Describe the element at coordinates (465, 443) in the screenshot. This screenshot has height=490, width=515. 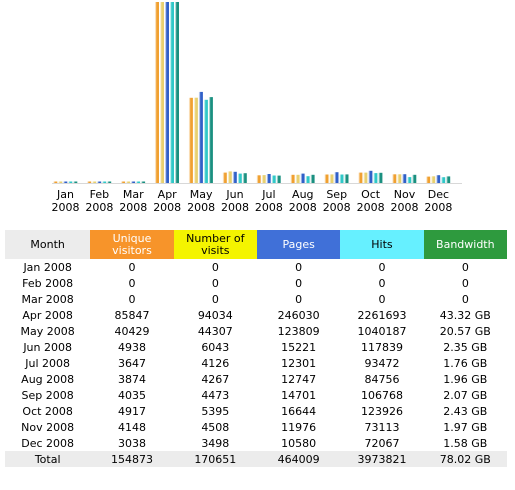
I see `cell-bandwidth: 1.58 GB` at that location.